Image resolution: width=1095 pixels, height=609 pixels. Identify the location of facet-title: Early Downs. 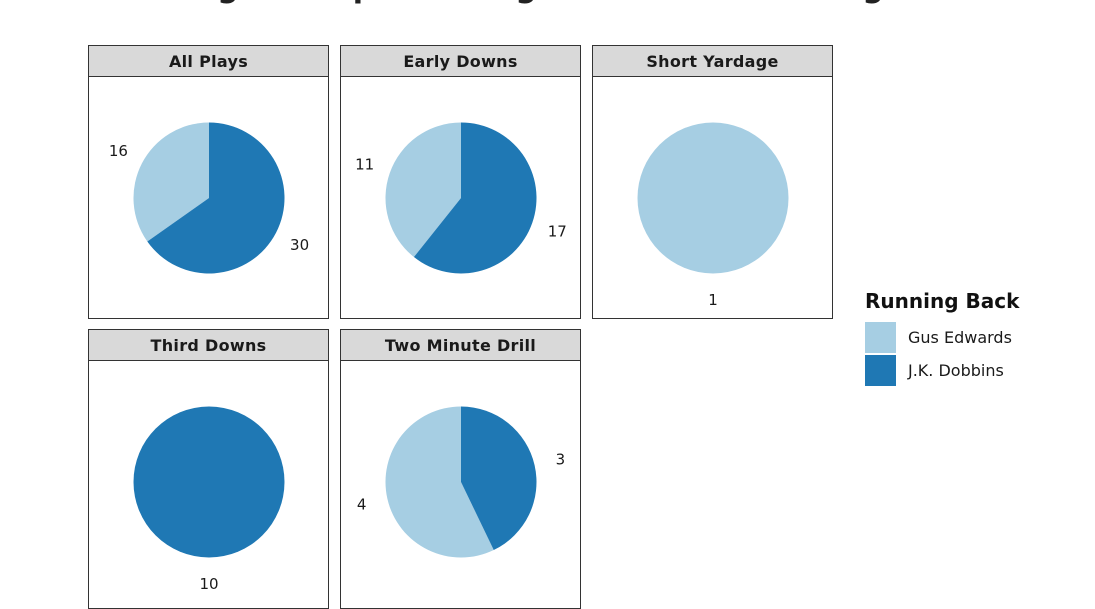
(460, 61).